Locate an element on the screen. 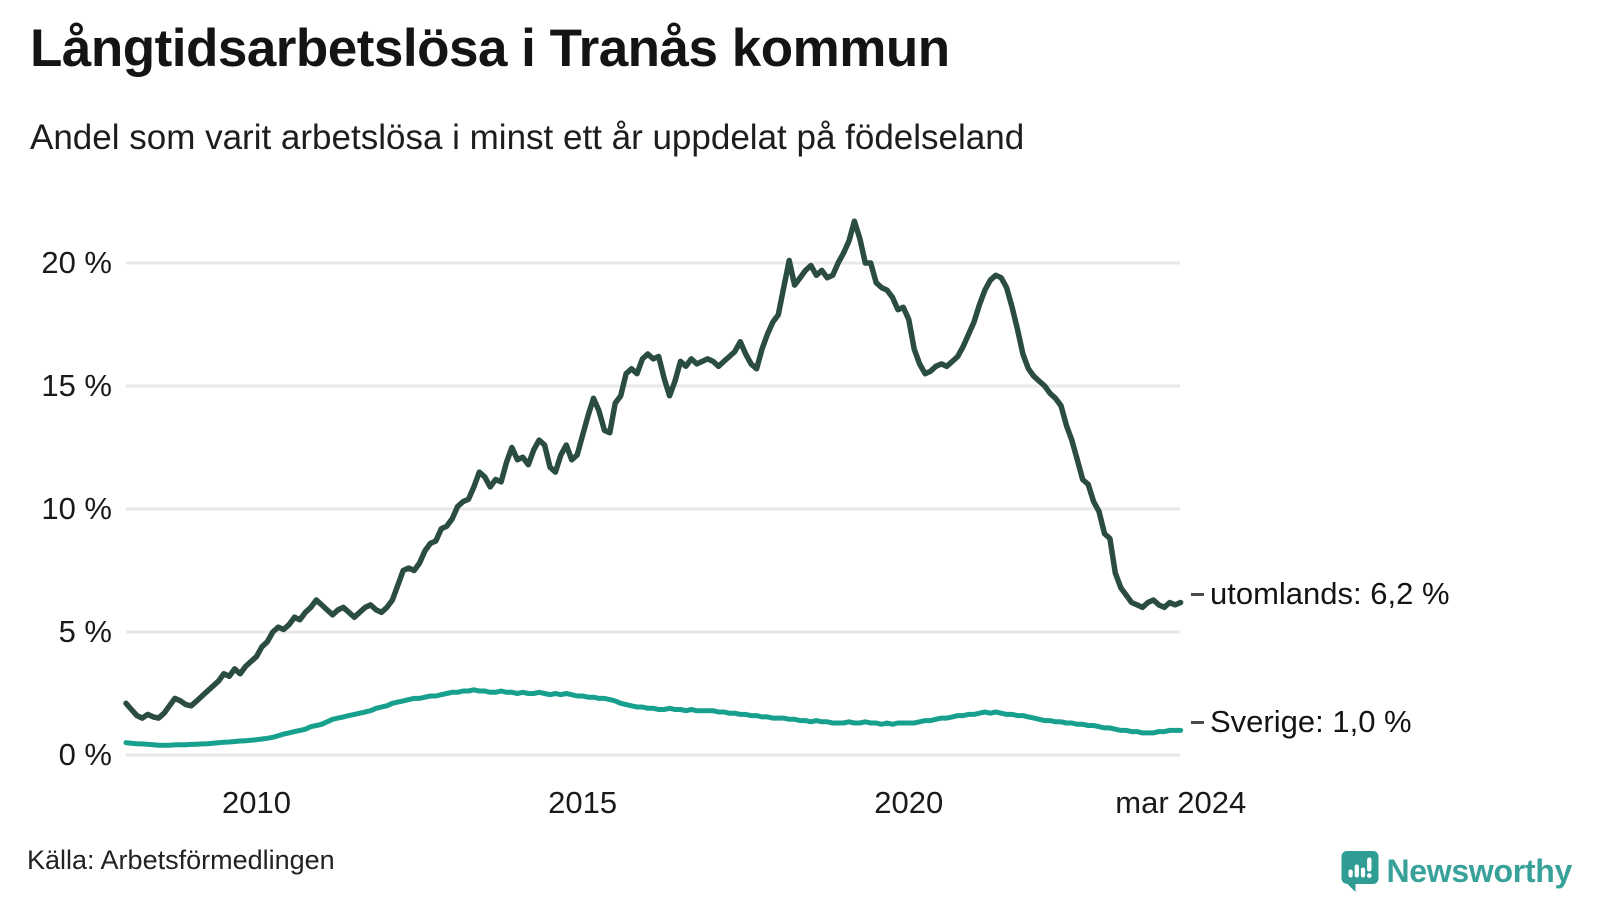 The image size is (1600, 900). y-tick-label: 15 % is located at coordinates (76, 385).